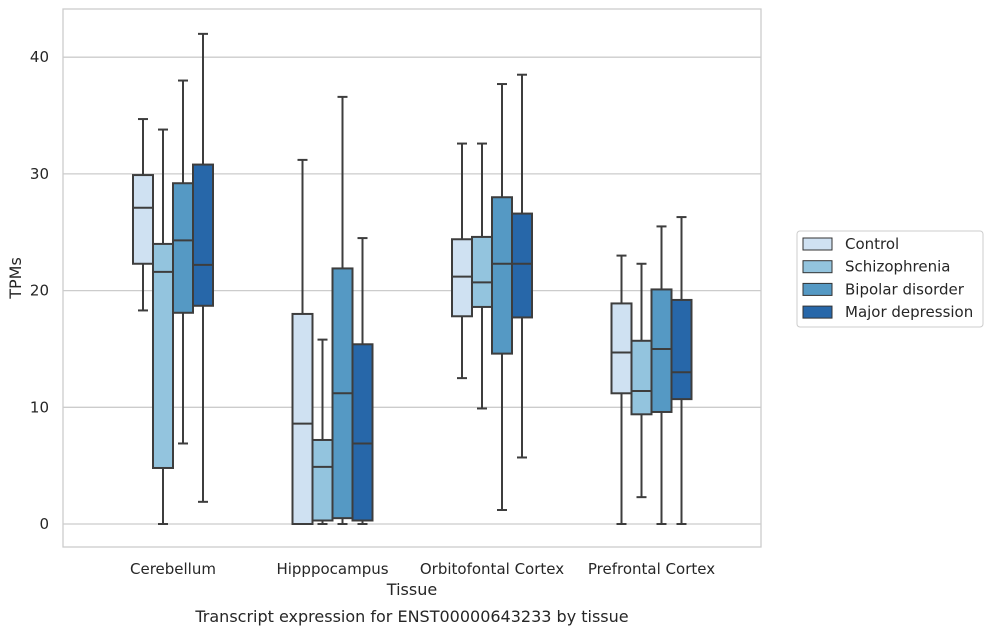 This screenshot has height=634, width=993. I want to click on legend-label: Major depression, so click(909, 312).